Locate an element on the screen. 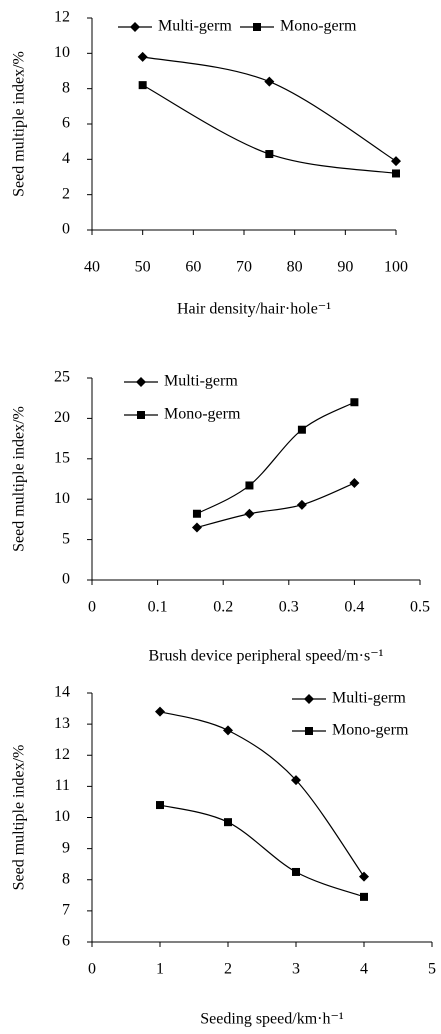  y-tick-label: 14 is located at coordinates (62, 692).